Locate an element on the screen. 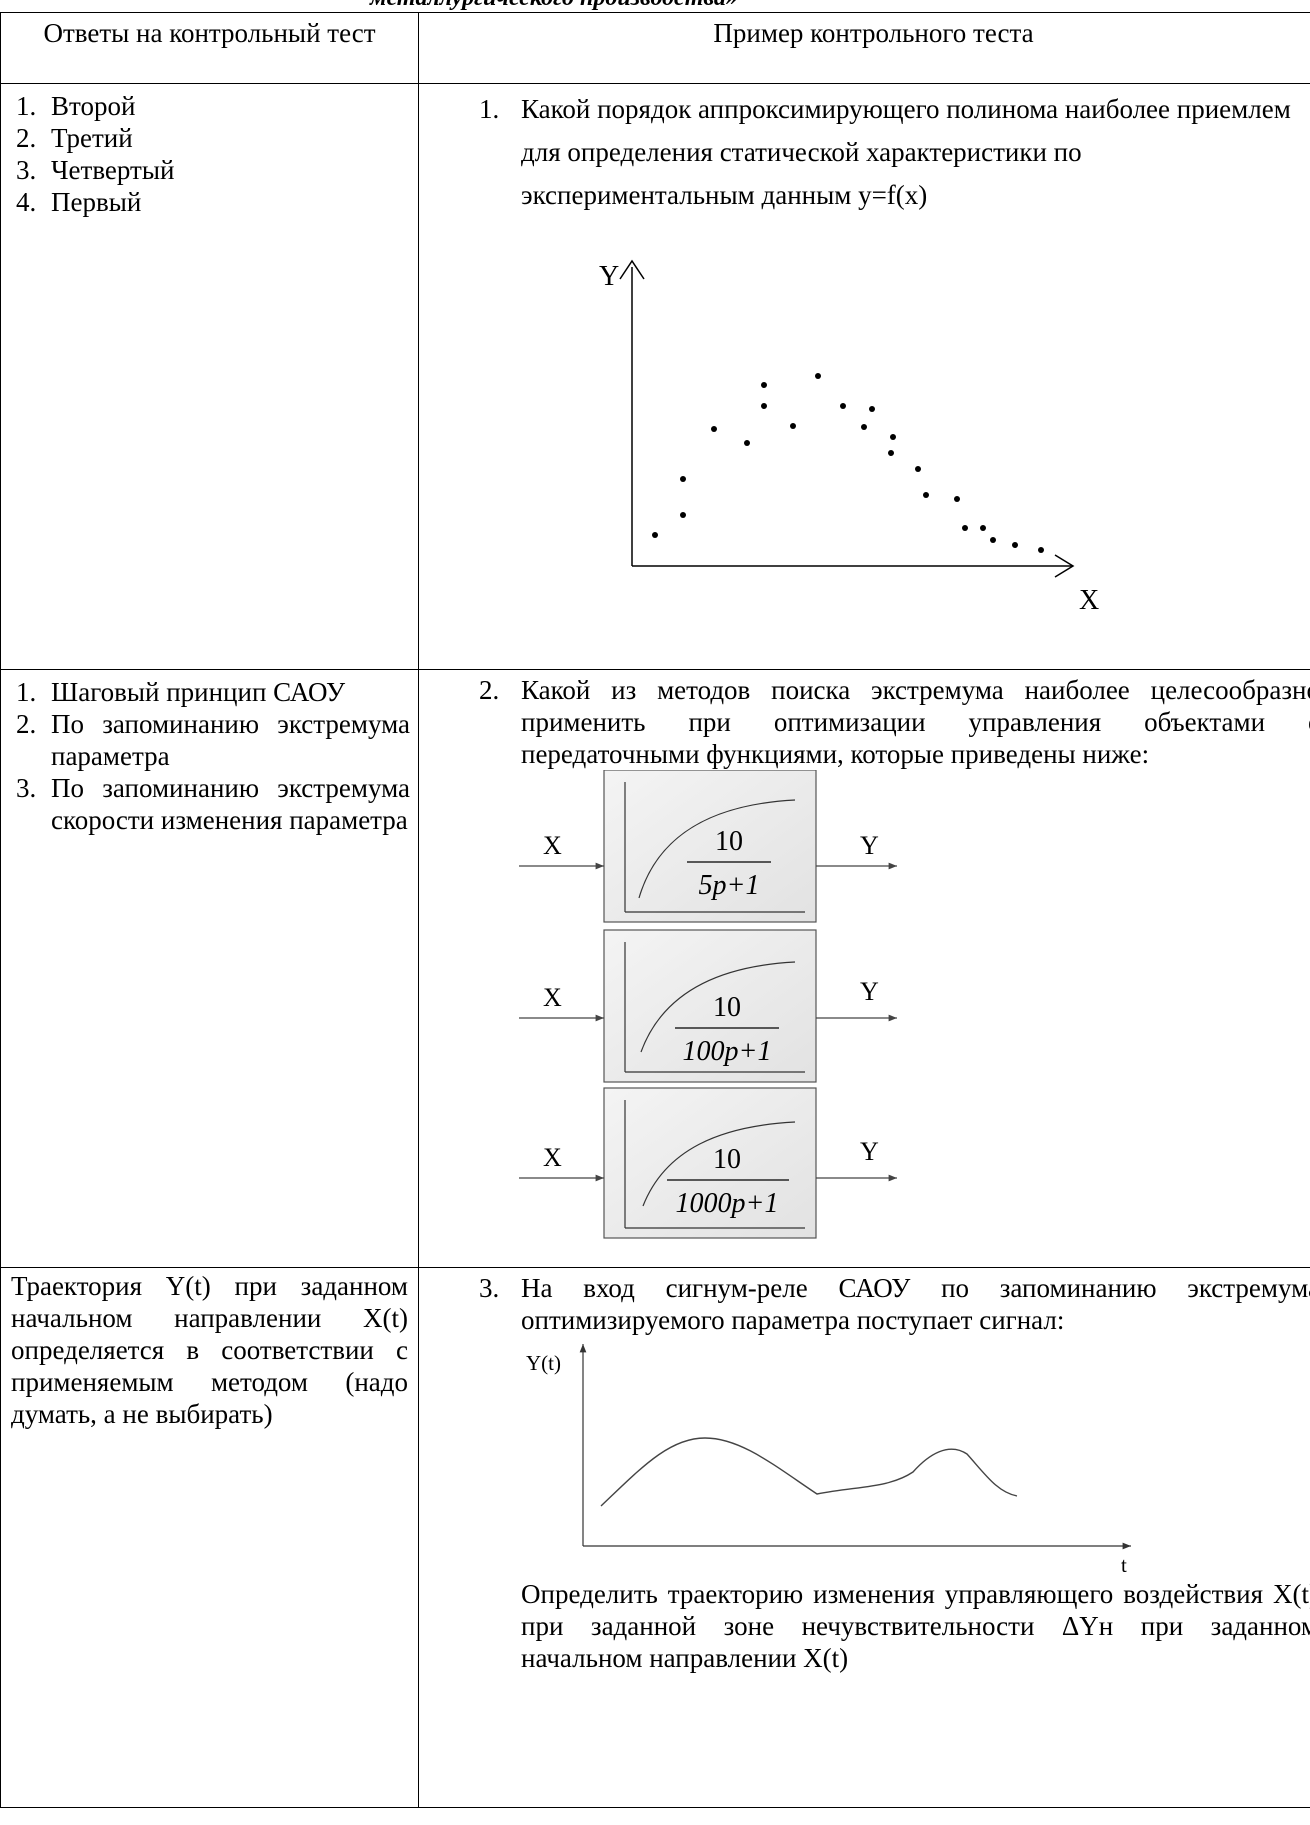 The width and height of the screenshot is (1310, 1825). x-axis-arrow is located at coordinates (1064, 566).